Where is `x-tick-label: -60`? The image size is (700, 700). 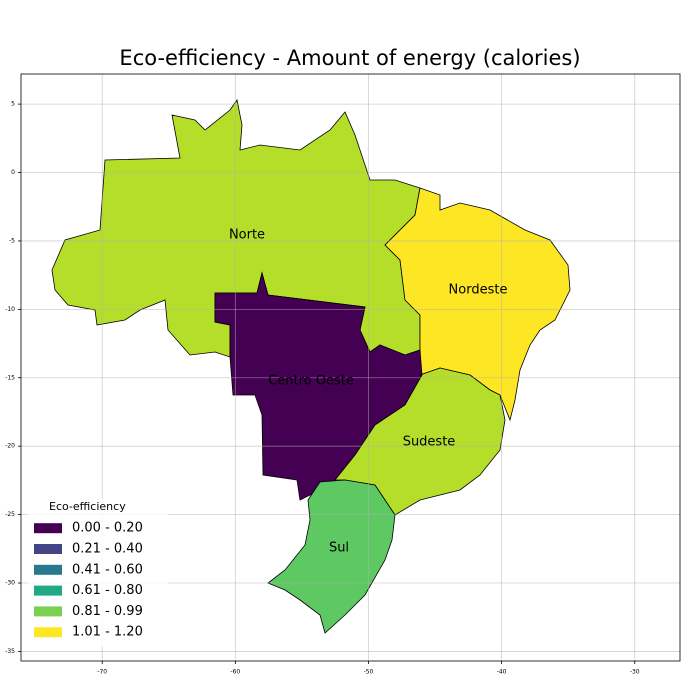 x-tick-label: -60 is located at coordinates (235, 672).